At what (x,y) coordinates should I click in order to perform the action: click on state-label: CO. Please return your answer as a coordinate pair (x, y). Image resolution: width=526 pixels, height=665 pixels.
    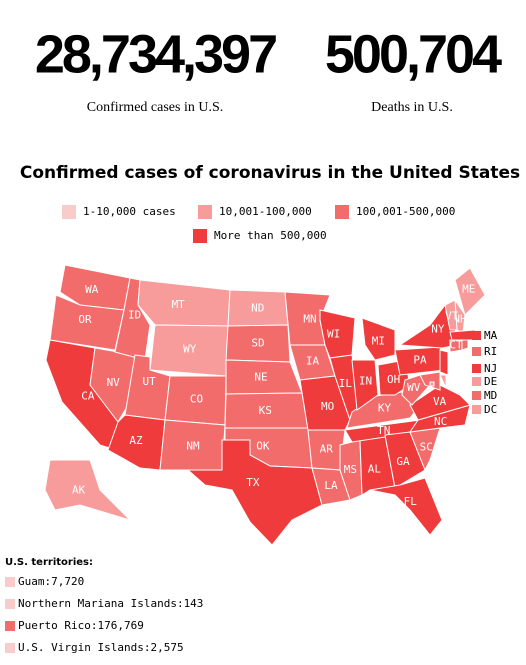
    Looking at the image, I should click on (196, 398).